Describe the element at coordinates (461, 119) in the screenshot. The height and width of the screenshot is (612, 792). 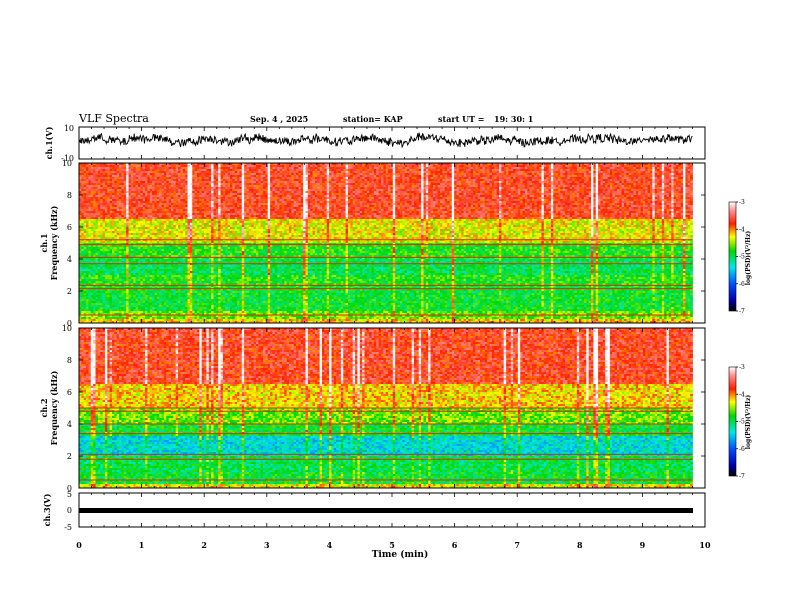
I see `start-label: start UT =` at that location.